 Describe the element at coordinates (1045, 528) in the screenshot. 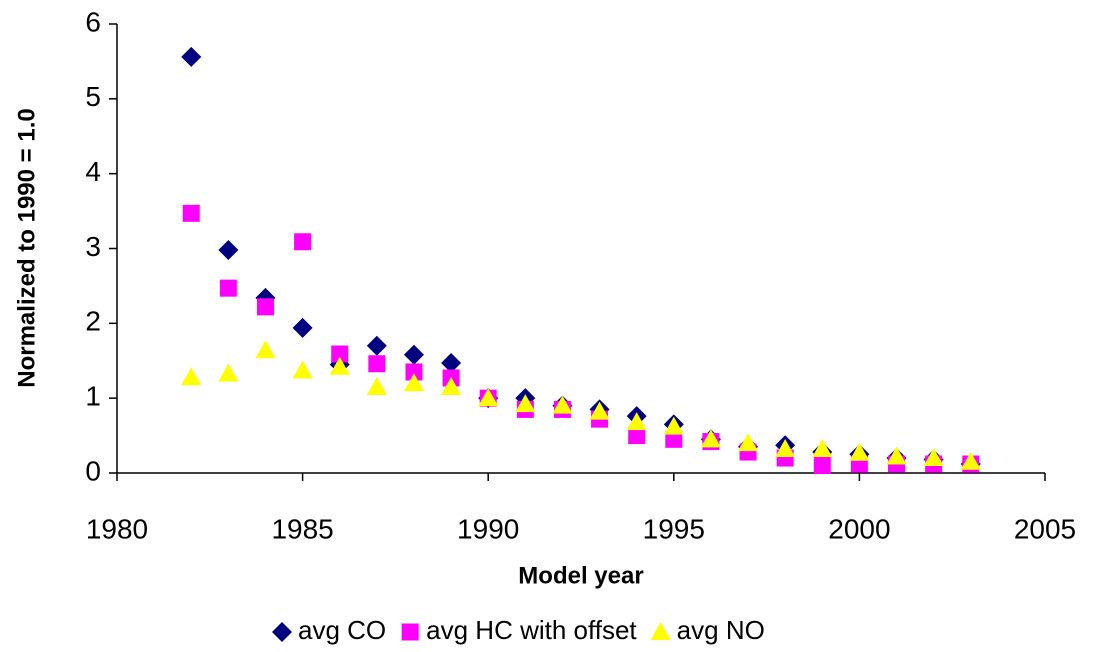

I see `x-tick-label: 2005` at that location.